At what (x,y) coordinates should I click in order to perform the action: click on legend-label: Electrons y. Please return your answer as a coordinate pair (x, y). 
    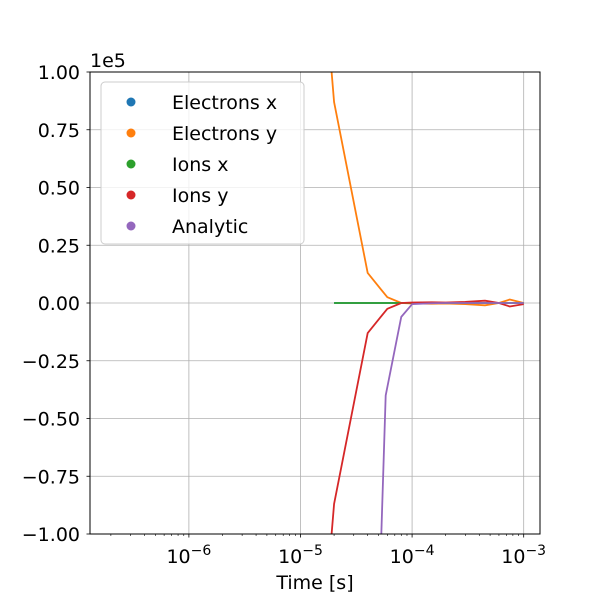
    Looking at the image, I should click on (224, 134).